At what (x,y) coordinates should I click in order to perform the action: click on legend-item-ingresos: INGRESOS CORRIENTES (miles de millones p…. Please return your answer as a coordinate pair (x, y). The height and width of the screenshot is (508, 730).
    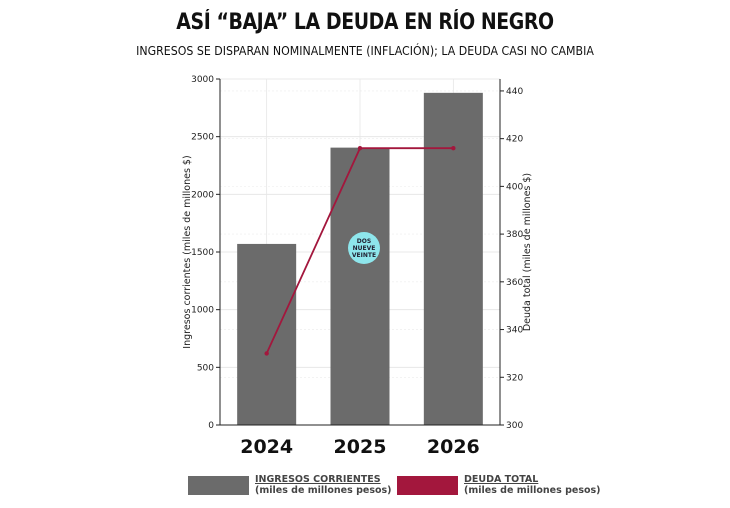
    Looking at the image, I should click on (290, 485).